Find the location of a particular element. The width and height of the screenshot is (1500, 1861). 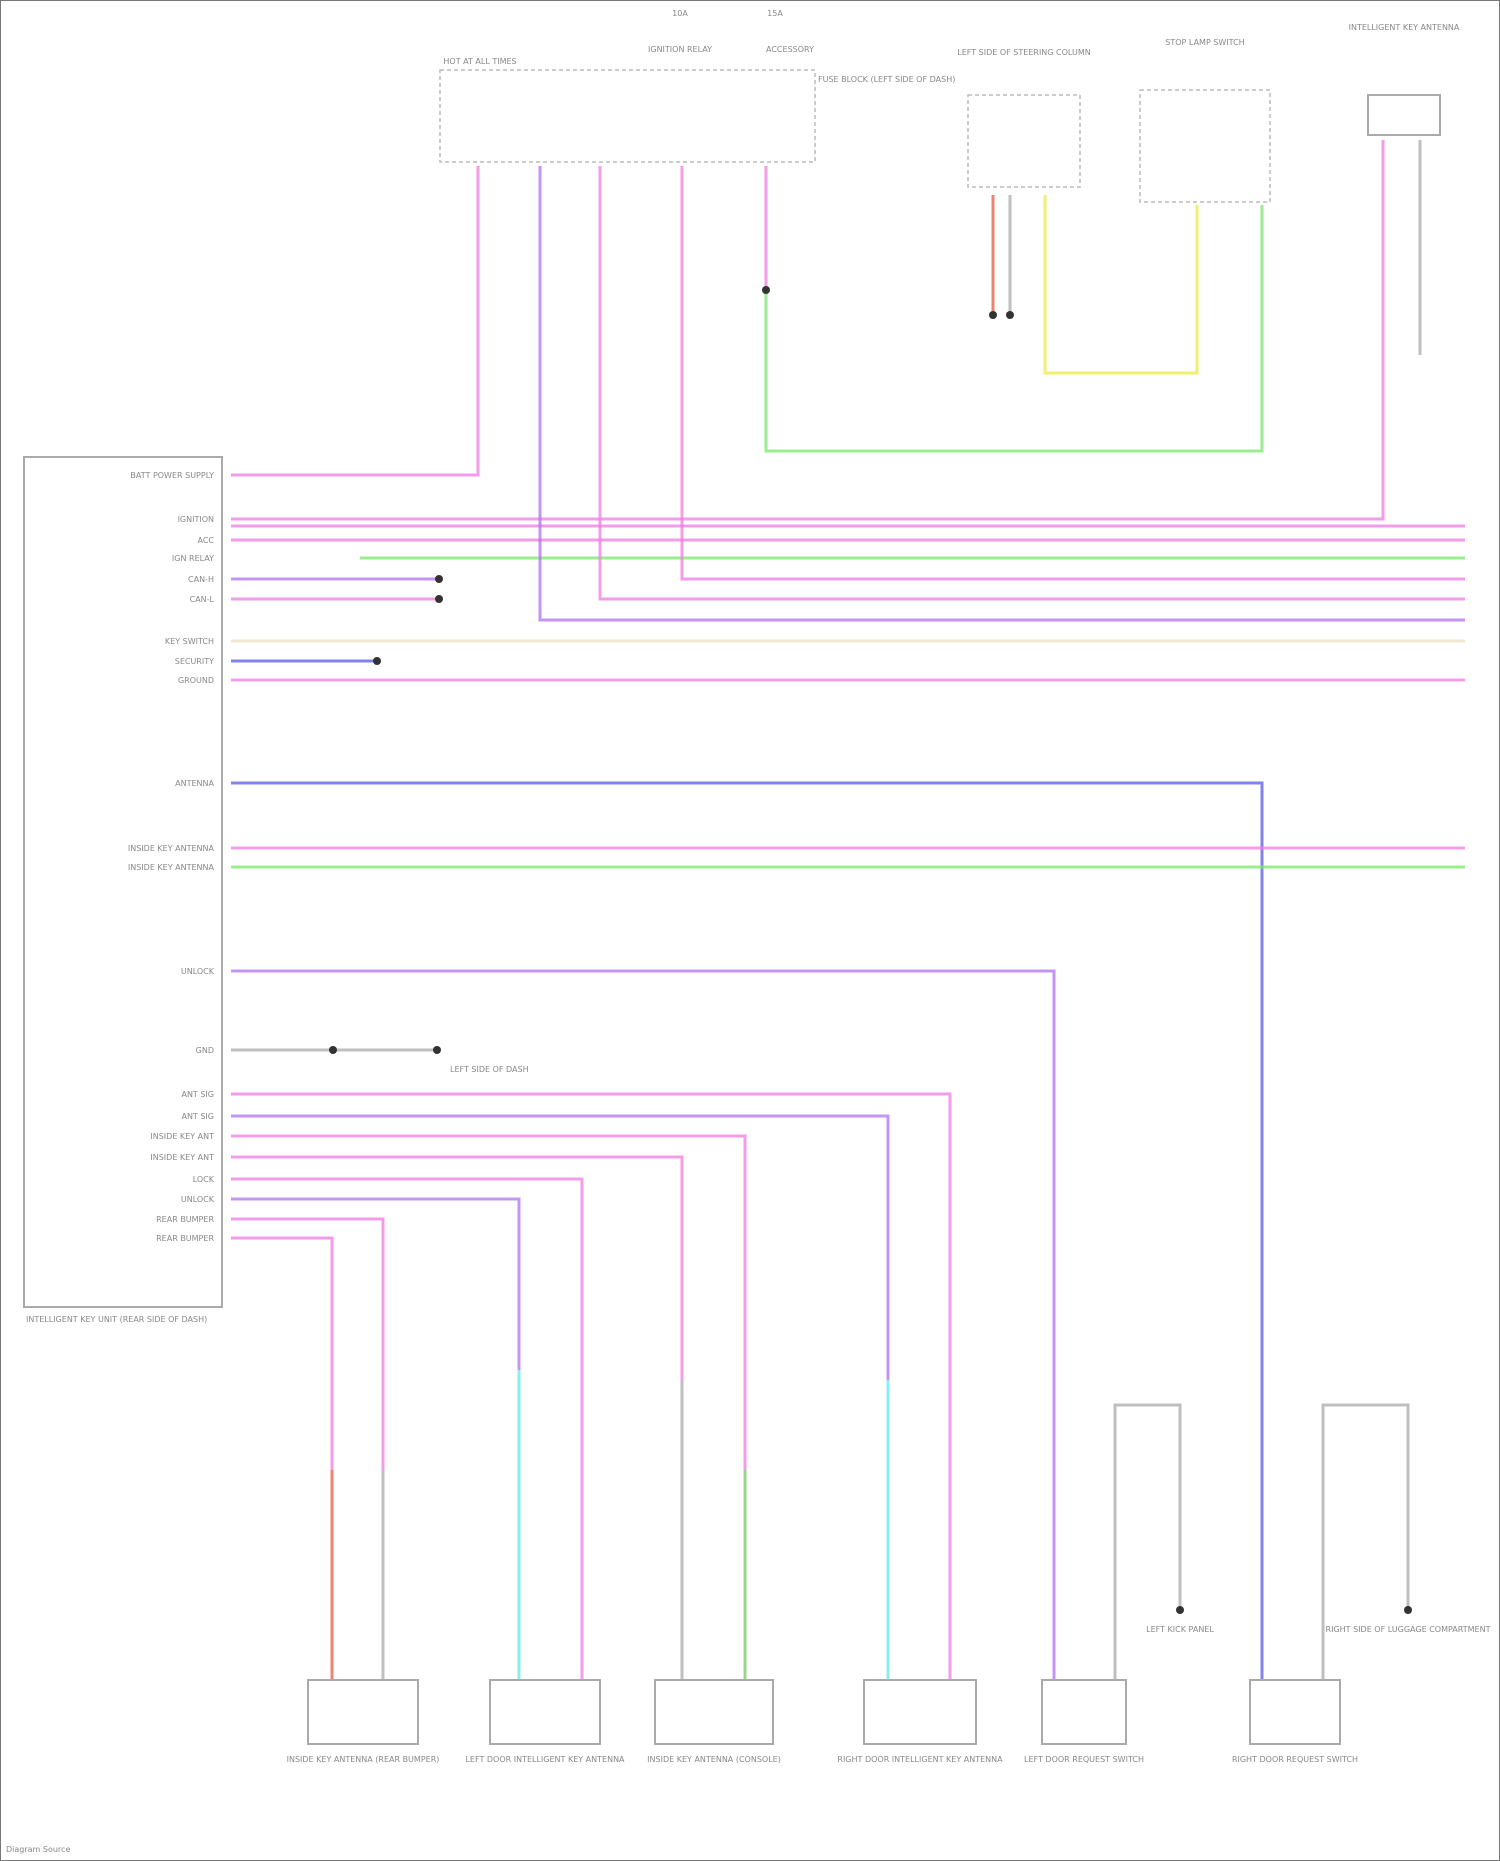

comp-b-label: STOP LAMP SWITCH is located at coordinates (1204, 42).